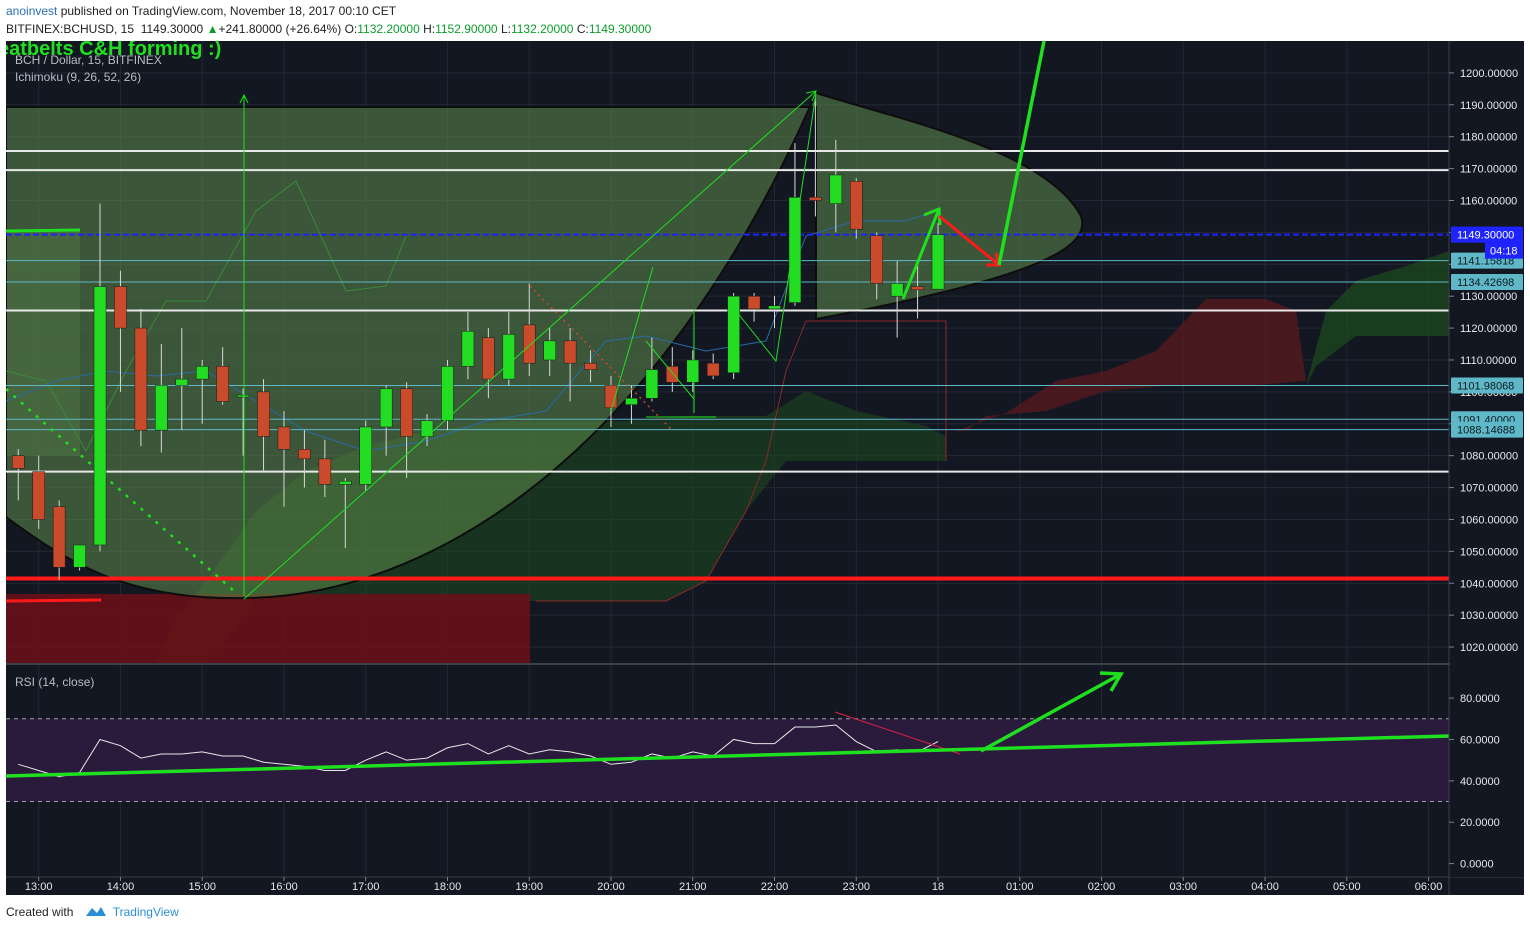 Image resolution: width=1530 pixels, height=931 pixels. Describe the element at coordinates (1488, 170) in the screenshot. I see `price-tick-label: 1170.00000` at that location.